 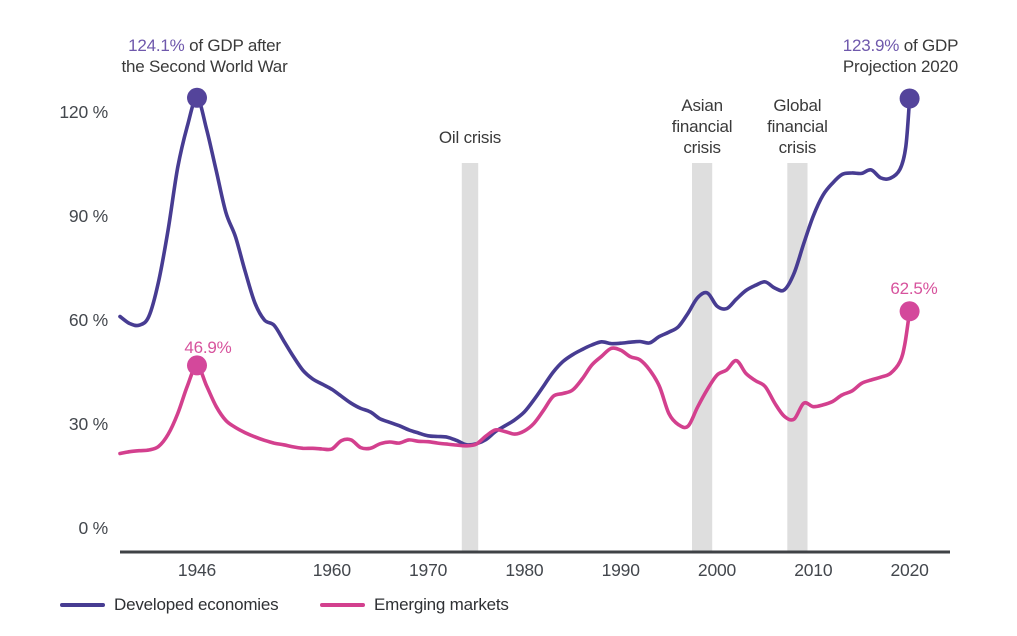 I want to click on y-tick-label: 120 %, so click(x=83, y=111).